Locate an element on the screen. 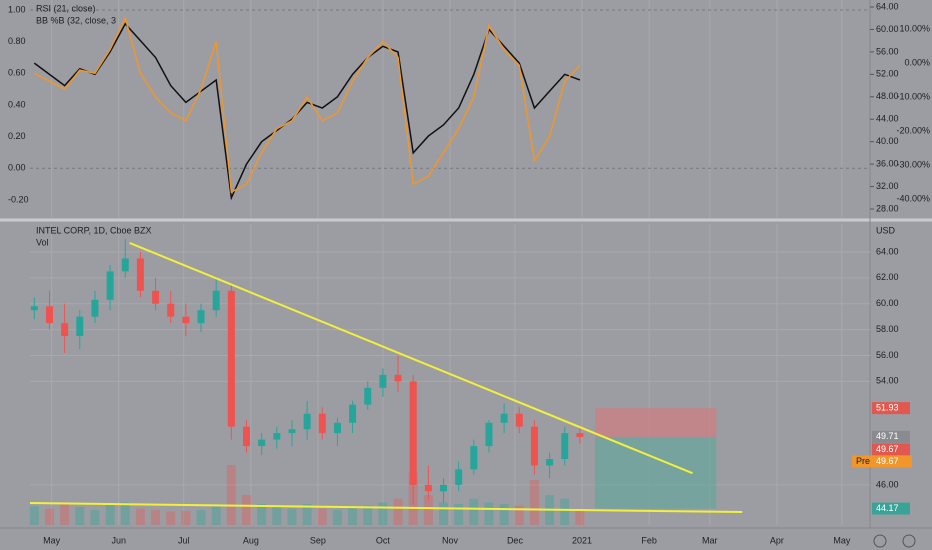  x-tick-label: Sep is located at coordinates (318, 540).